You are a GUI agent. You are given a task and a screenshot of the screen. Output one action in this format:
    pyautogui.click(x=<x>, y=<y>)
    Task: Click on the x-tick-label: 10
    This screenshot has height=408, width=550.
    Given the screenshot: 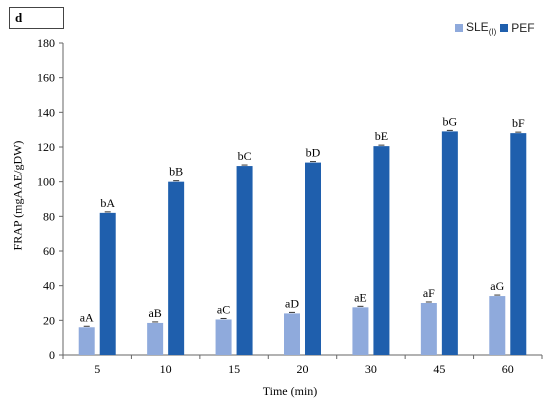 What is the action you would take?
    pyautogui.click(x=166, y=369)
    